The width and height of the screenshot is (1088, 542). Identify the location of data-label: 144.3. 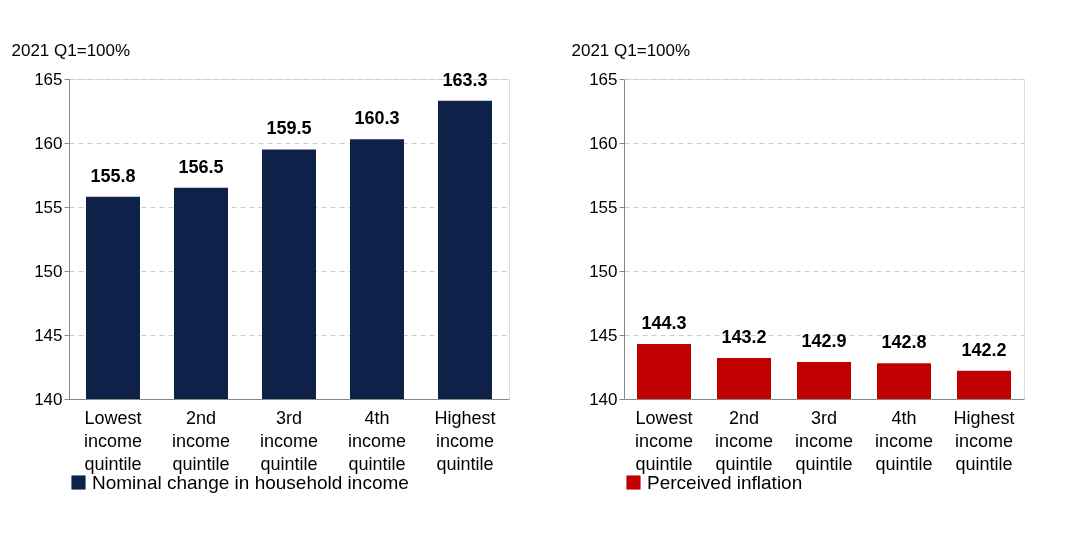
(664, 322).